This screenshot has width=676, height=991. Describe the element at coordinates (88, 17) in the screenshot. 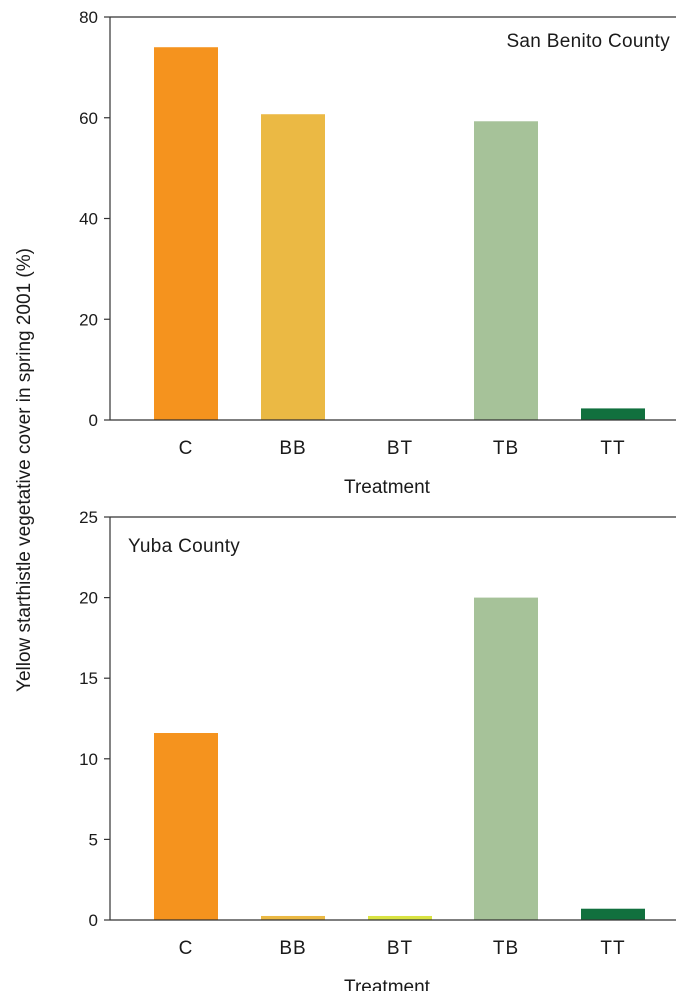

I see `panel-1-y-tick-label: 80` at that location.